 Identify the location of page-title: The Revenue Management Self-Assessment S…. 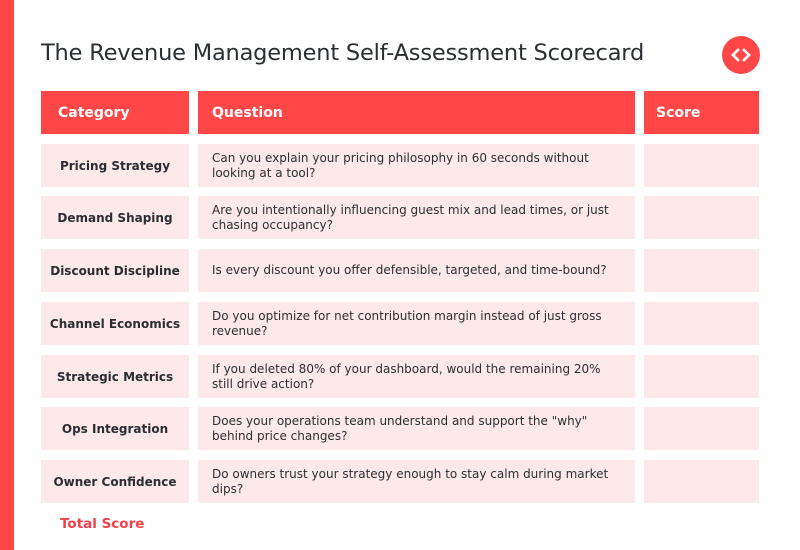
(343, 53).